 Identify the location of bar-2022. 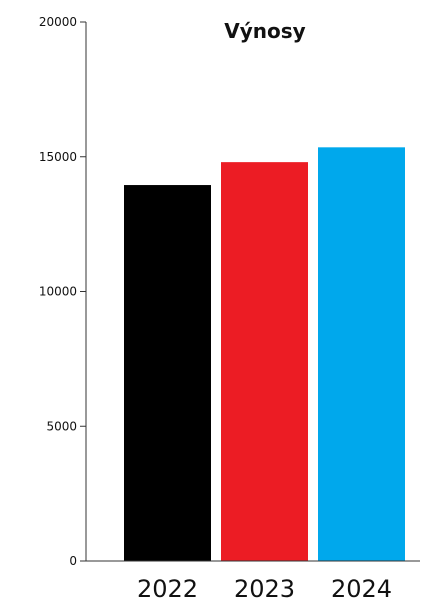
(167, 373).